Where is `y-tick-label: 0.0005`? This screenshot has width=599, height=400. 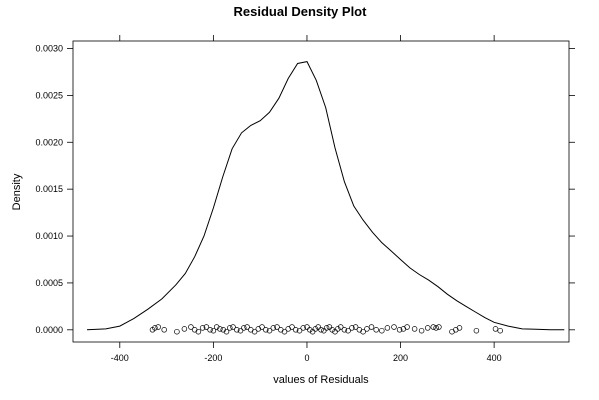
y-tick-label: 0.0005 is located at coordinates (49, 283).